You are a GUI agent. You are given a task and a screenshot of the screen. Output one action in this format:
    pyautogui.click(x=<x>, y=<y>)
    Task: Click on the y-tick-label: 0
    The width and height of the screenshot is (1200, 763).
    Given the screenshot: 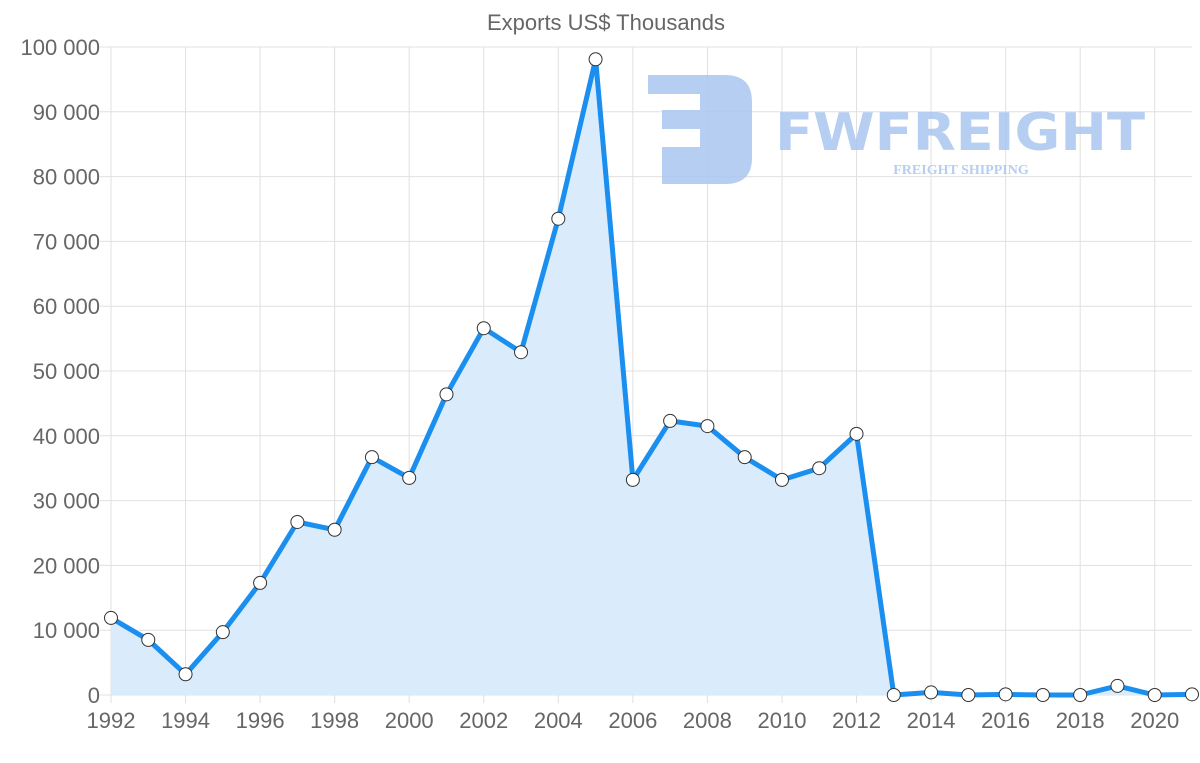 What is the action you would take?
    pyautogui.click(x=94, y=695)
    